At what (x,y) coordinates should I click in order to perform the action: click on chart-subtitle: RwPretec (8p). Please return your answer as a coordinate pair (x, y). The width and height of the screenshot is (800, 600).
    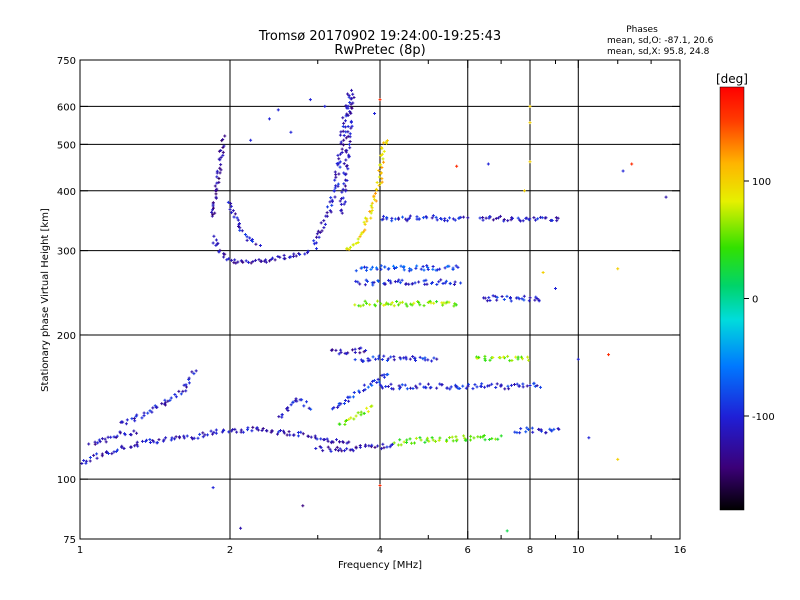
    Looking at the image, I should click on (379, 50).